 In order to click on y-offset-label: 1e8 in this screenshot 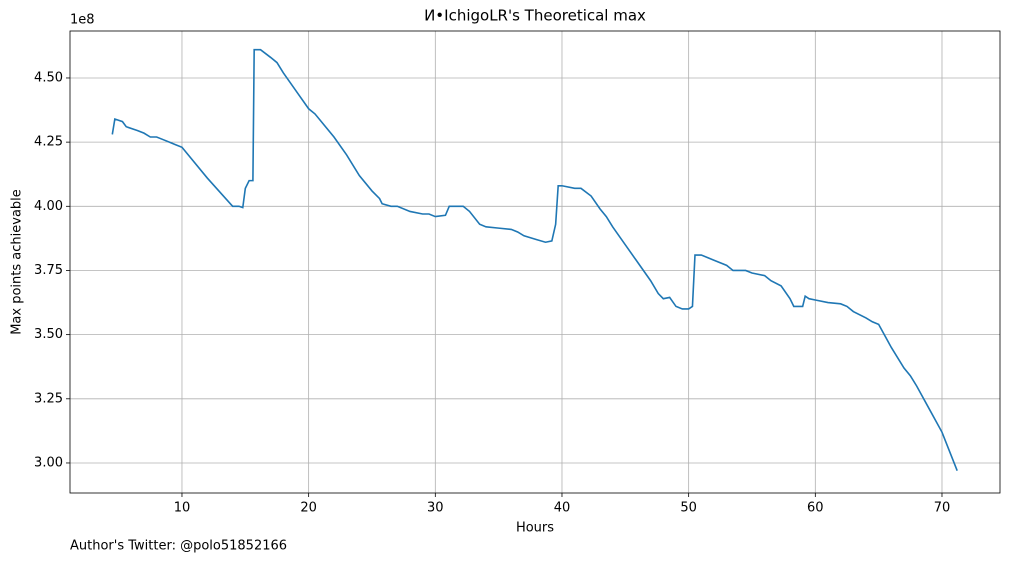, I will do `click(82, 20)`.